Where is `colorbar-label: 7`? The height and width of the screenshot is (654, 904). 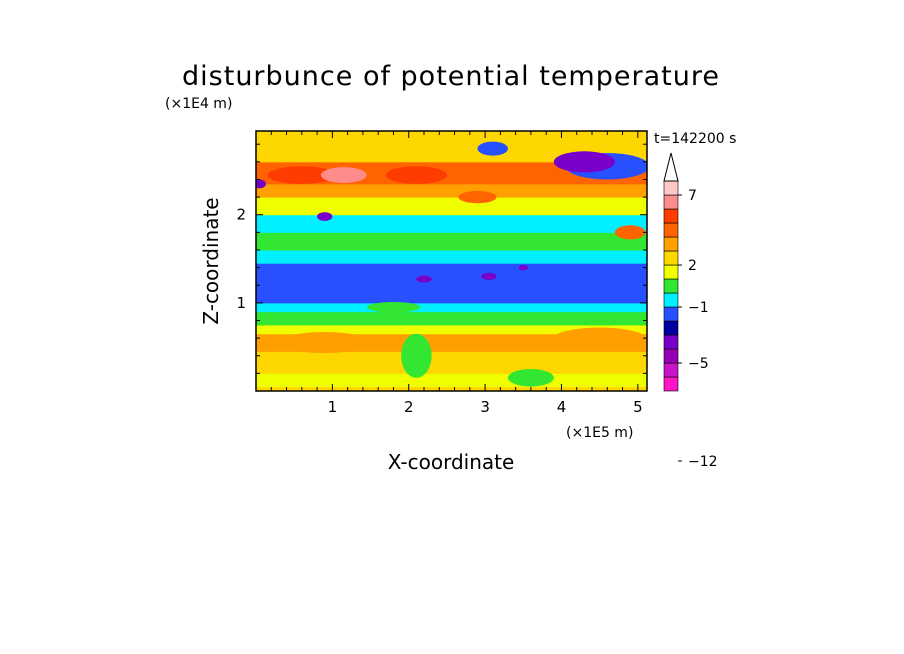 colorbar-label: 7 is located at coordinates (692, 196).